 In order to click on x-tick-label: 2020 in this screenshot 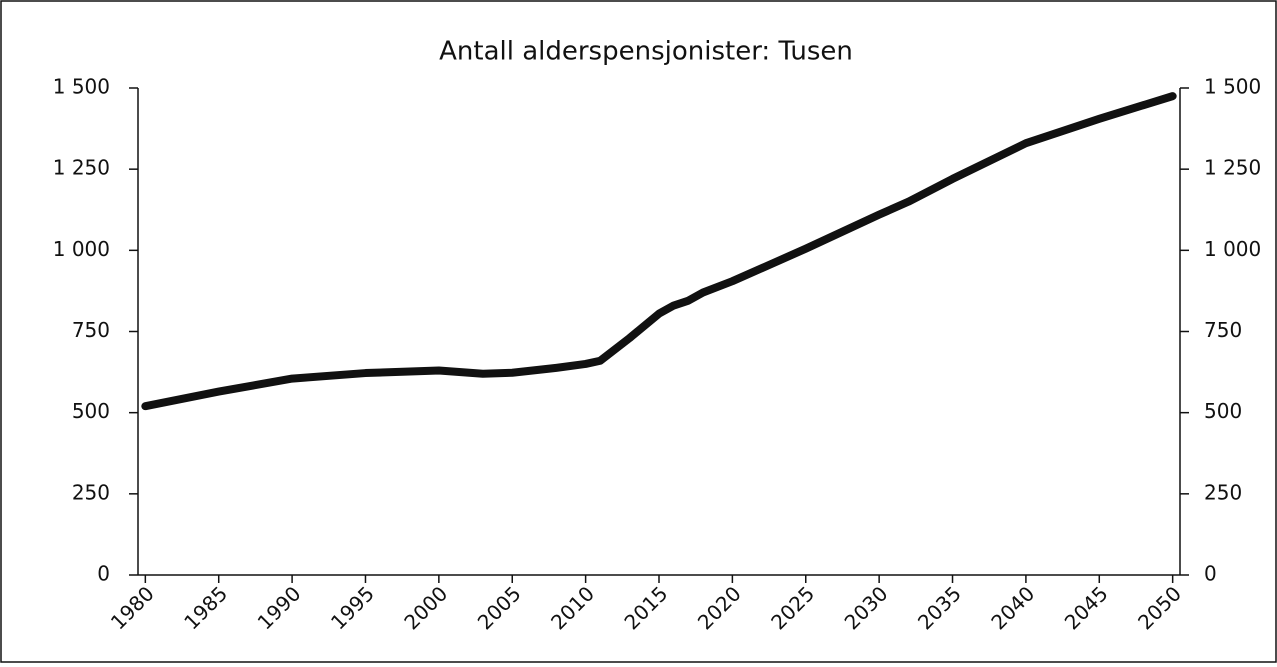, I will do `click(719, 607)`.